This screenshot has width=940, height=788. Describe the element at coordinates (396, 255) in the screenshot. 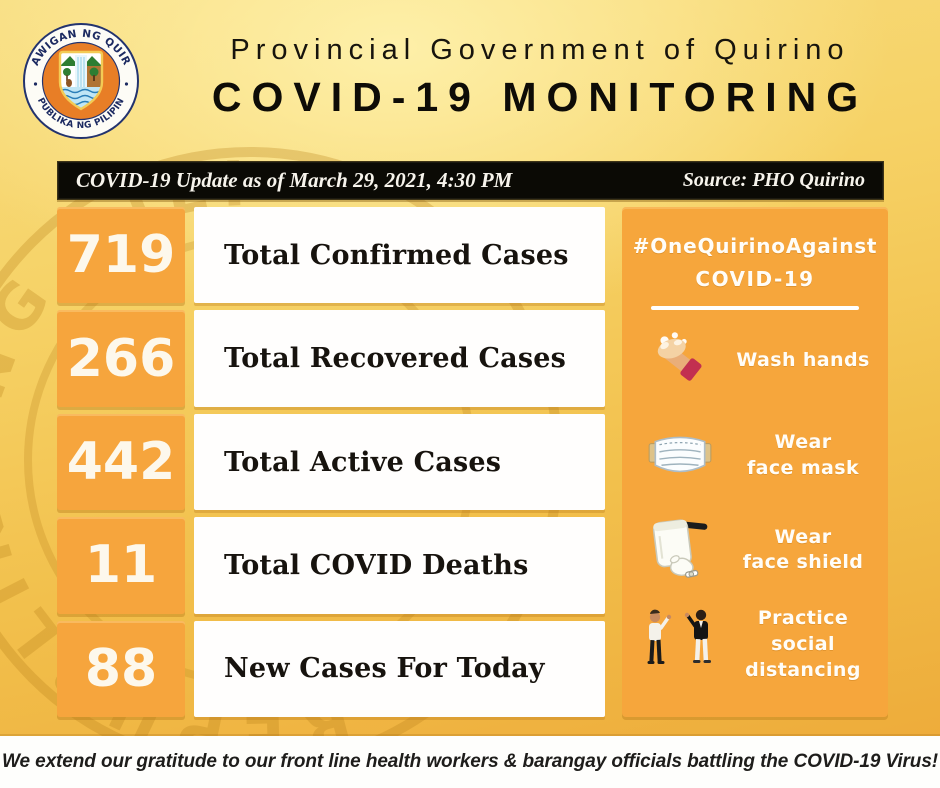

I see `stat-label: Total Confirmed Cases` at that location.